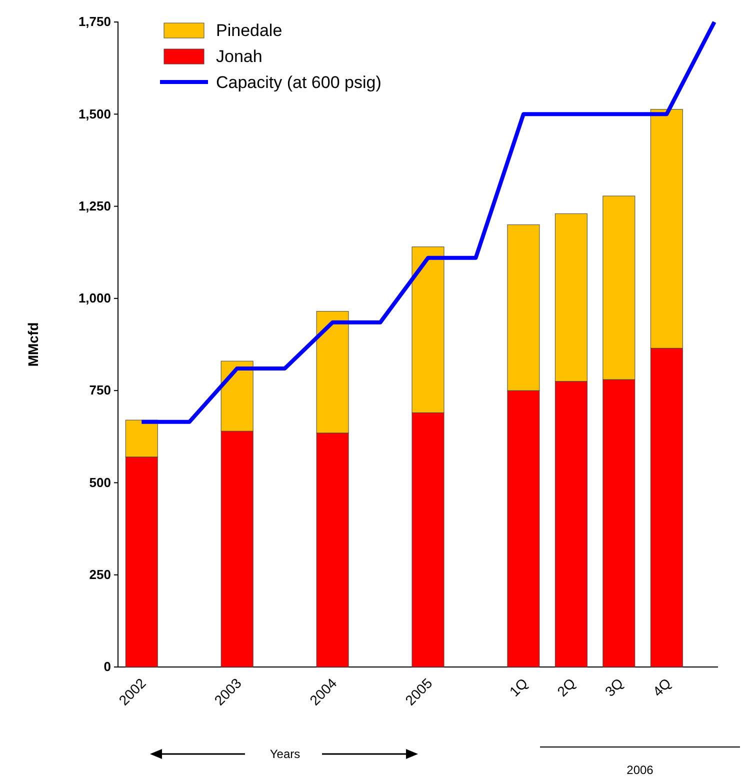  What do you see at coordinates (566, 687) in the screenshot?
I see `x-tick-label: 2Q` at bounding box center [566, 687].